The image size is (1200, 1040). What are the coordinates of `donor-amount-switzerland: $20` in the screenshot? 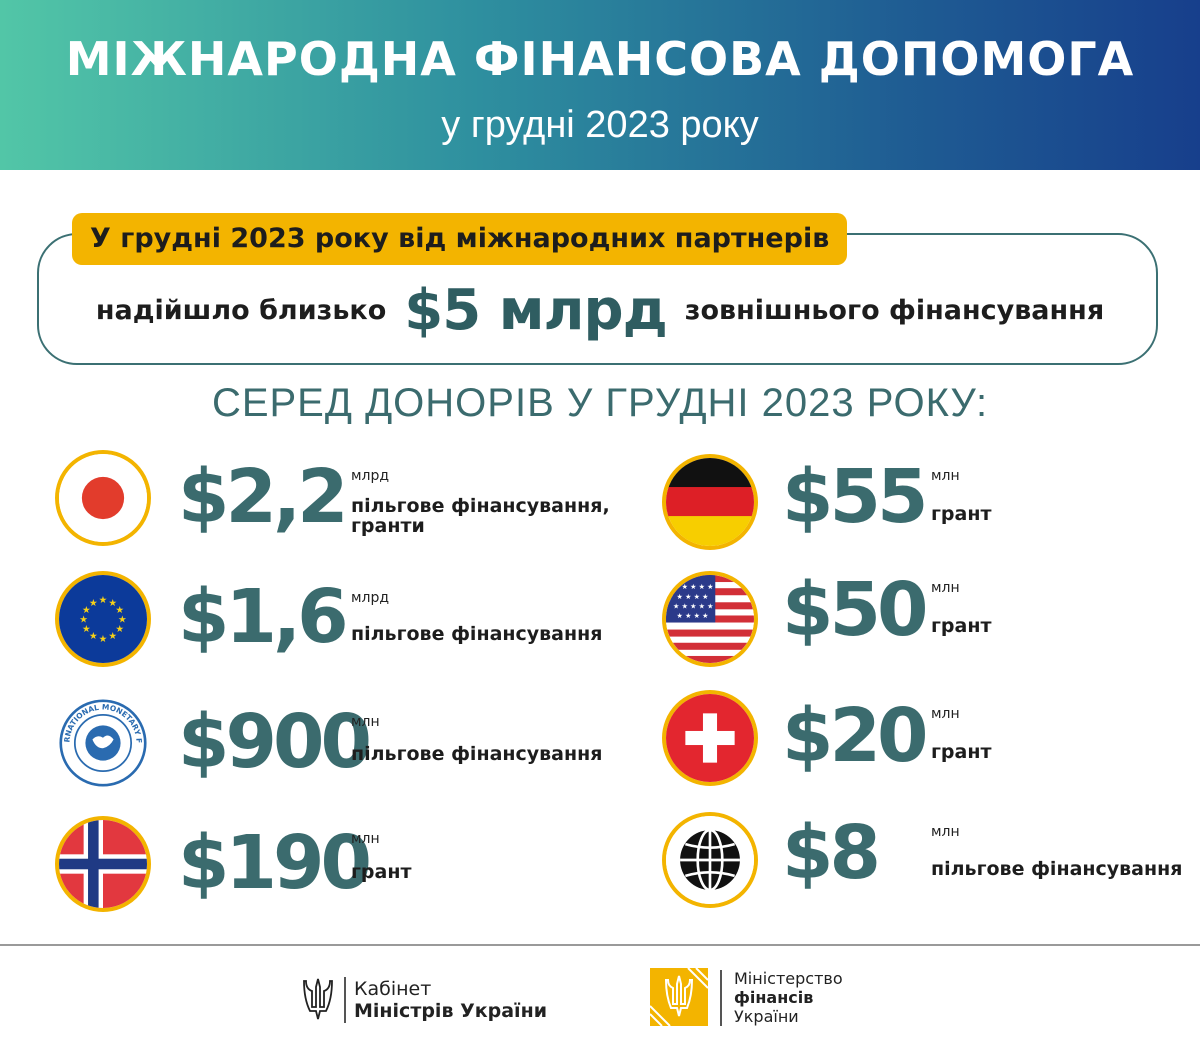 It's located at (855, 736).